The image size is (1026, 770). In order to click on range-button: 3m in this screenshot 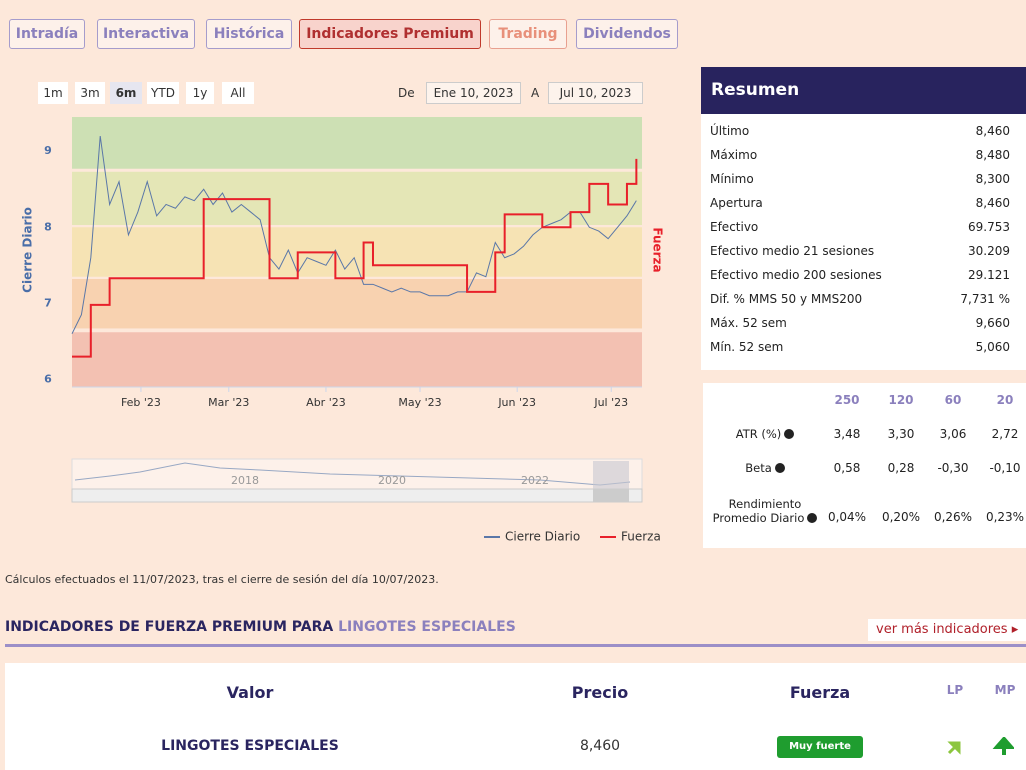, I will do `click(90, 93)`.